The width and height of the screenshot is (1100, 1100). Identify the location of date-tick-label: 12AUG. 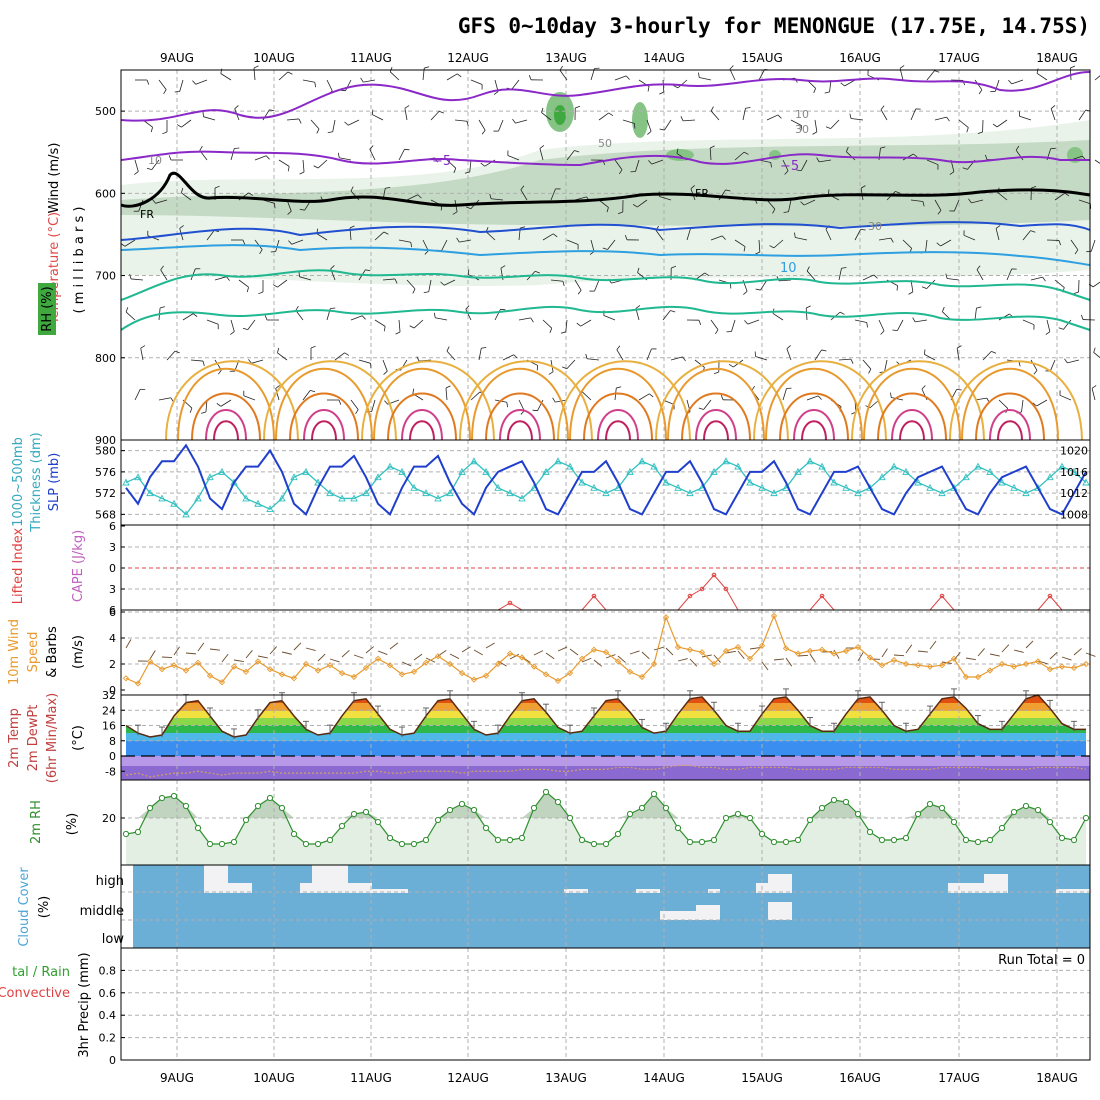
(468, 1078).